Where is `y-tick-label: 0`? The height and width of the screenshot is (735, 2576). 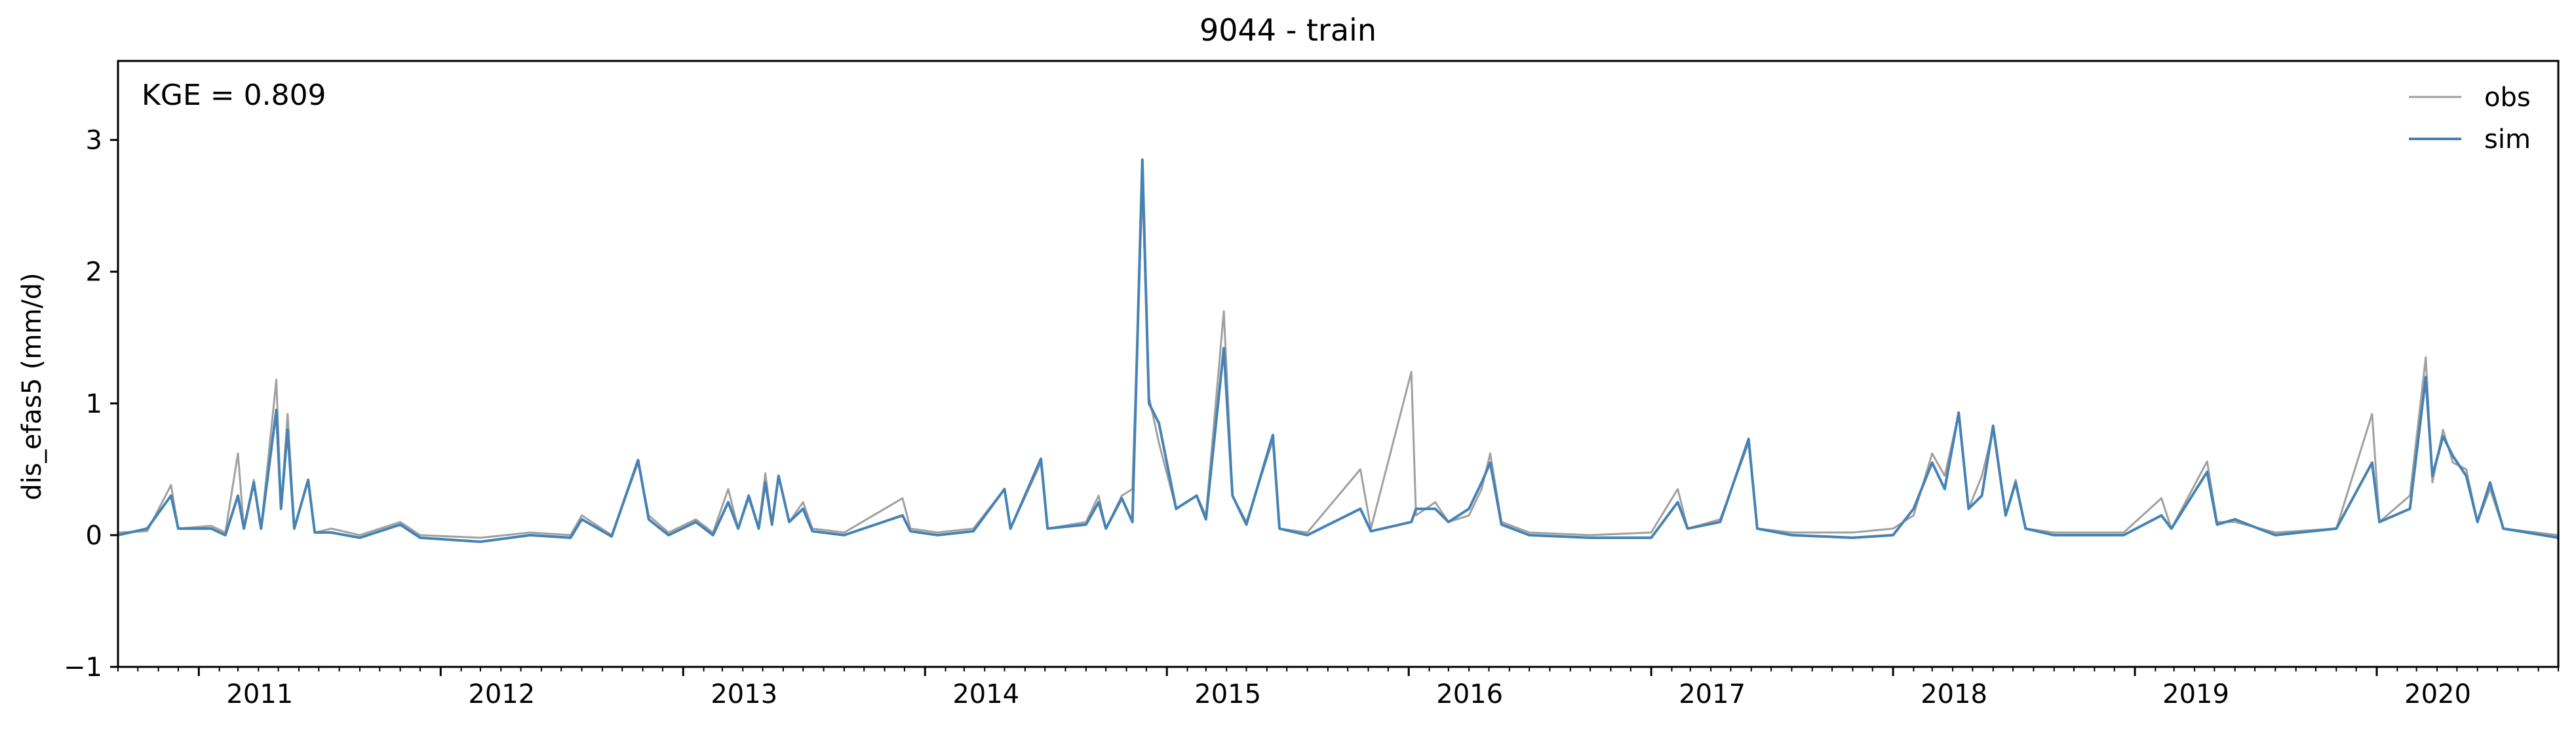 y-tick-label: 0 is located at coordinates (94, 536).